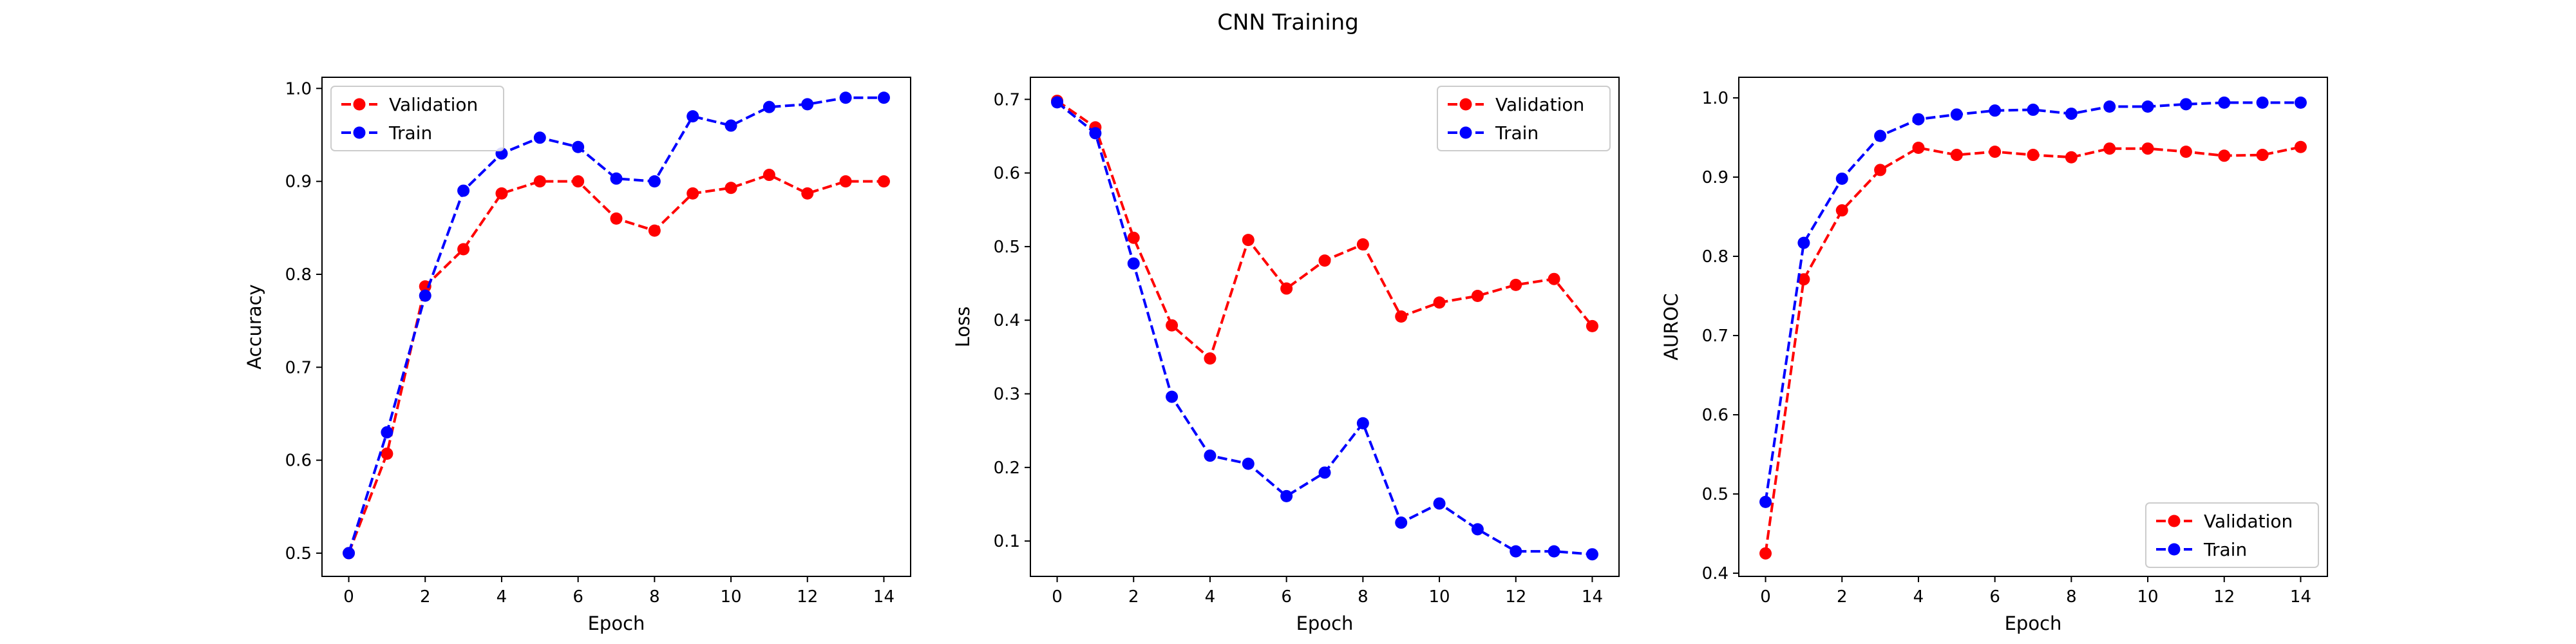 The image size is (2576, 644). Describe the element at coordinates (1766, 597) in the screenshot. I see `x-tick-label: 0` at that location.